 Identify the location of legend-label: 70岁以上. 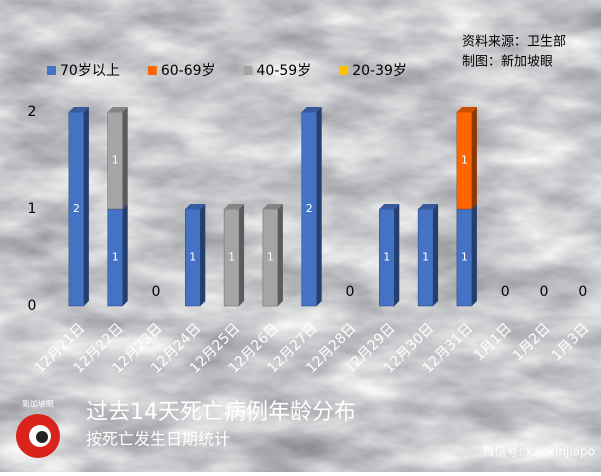
(90, 71).